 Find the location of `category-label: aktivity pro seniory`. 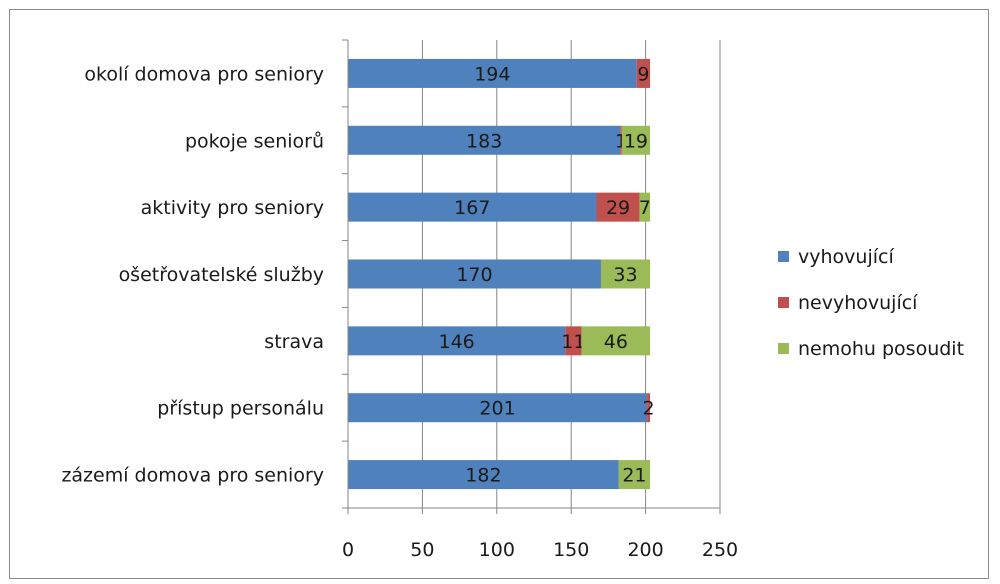

category-label: aktivity pro seniory is located at coordinates (232, 208).